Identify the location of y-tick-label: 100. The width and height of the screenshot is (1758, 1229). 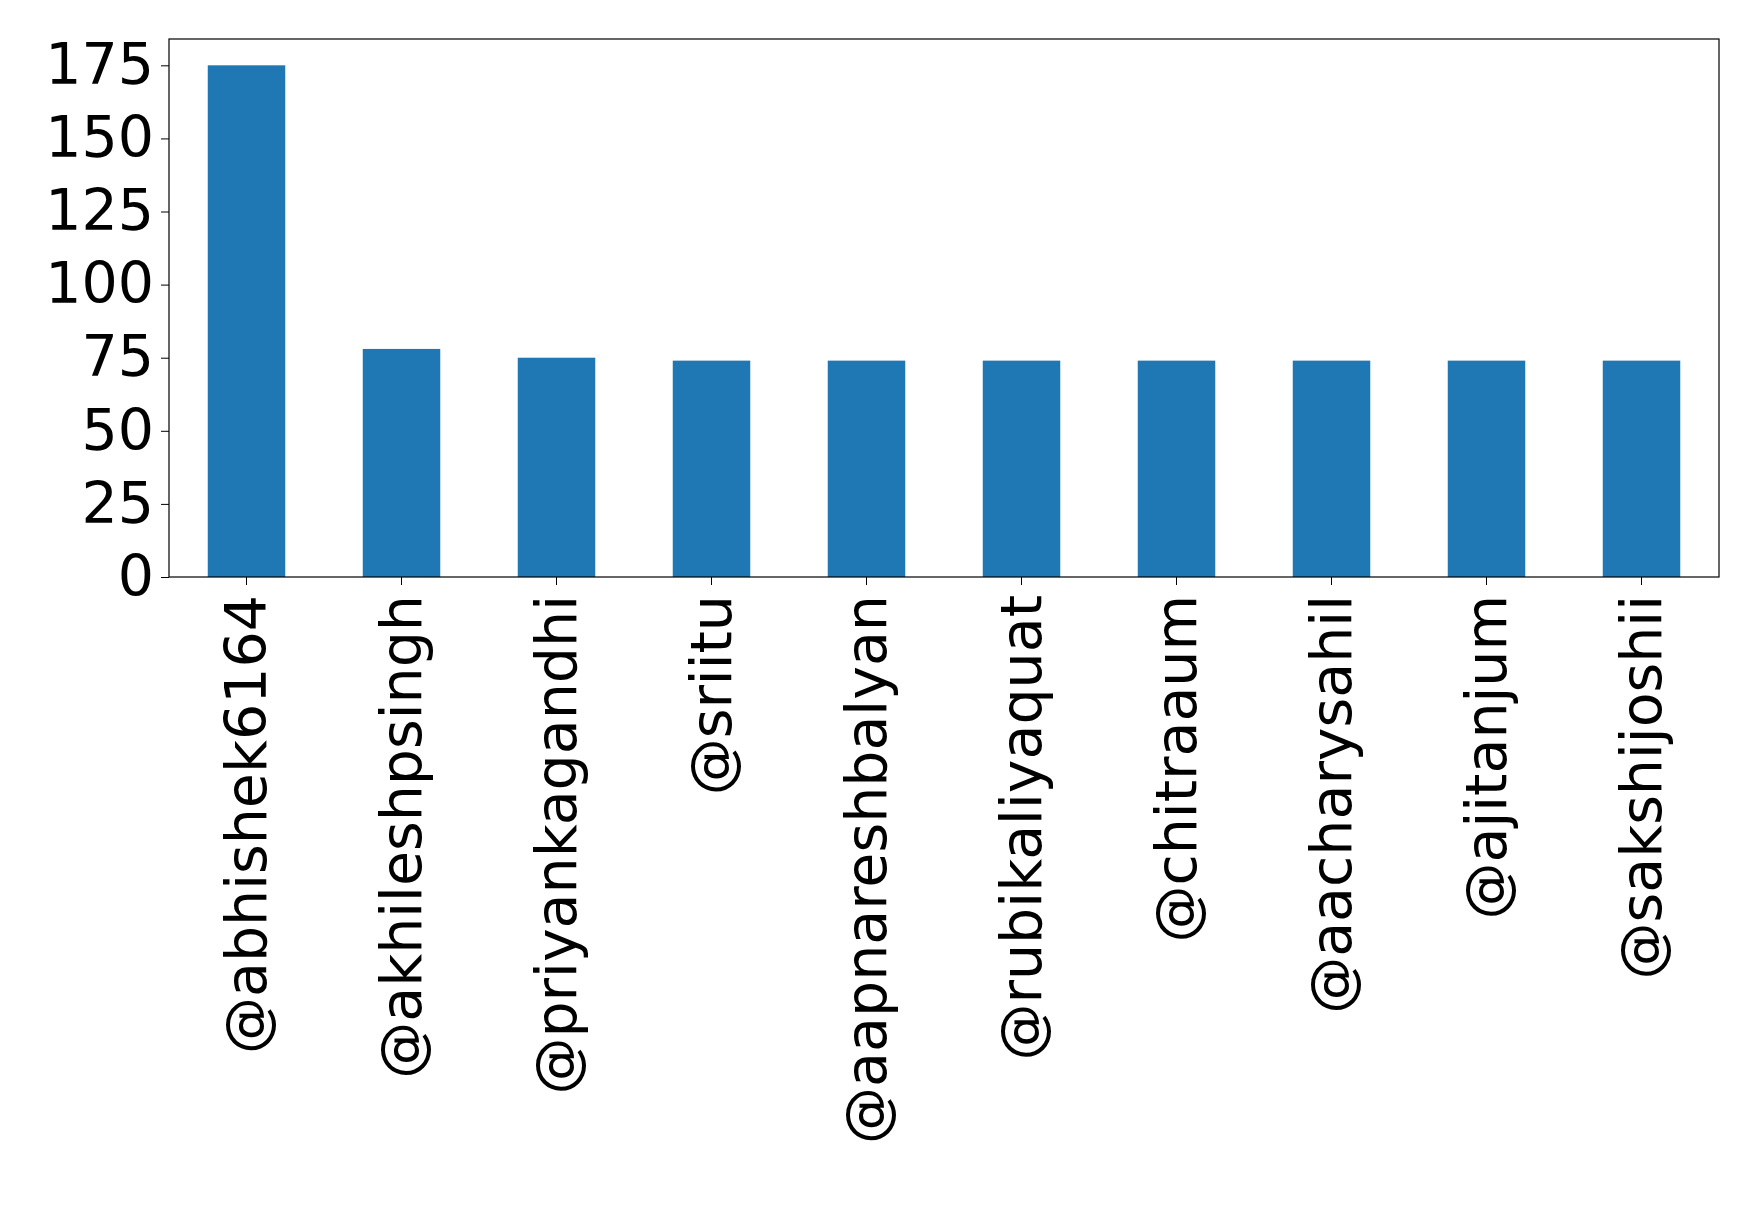
(99, 283).